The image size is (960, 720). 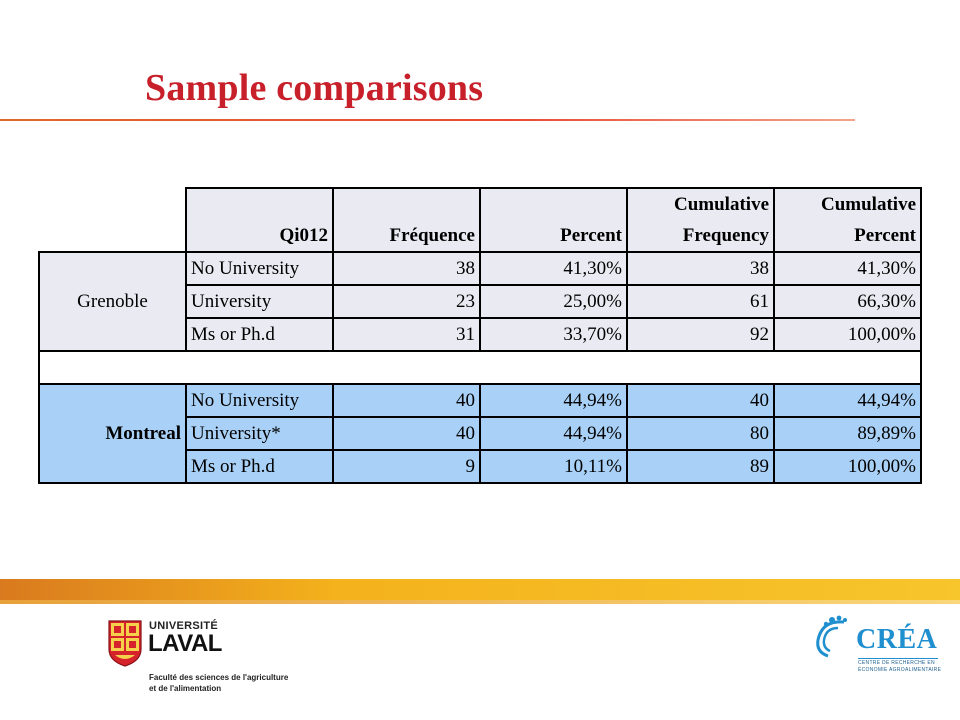 I want to click on education-level-cell: University, so click(x=259, y=301).